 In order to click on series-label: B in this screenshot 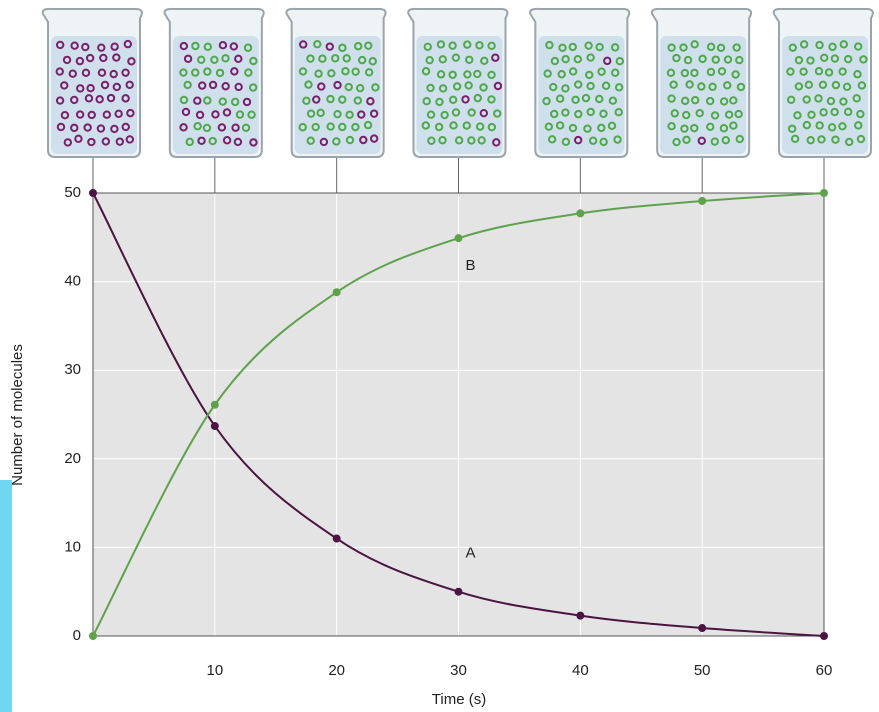, I will do `click(470, 265)`.